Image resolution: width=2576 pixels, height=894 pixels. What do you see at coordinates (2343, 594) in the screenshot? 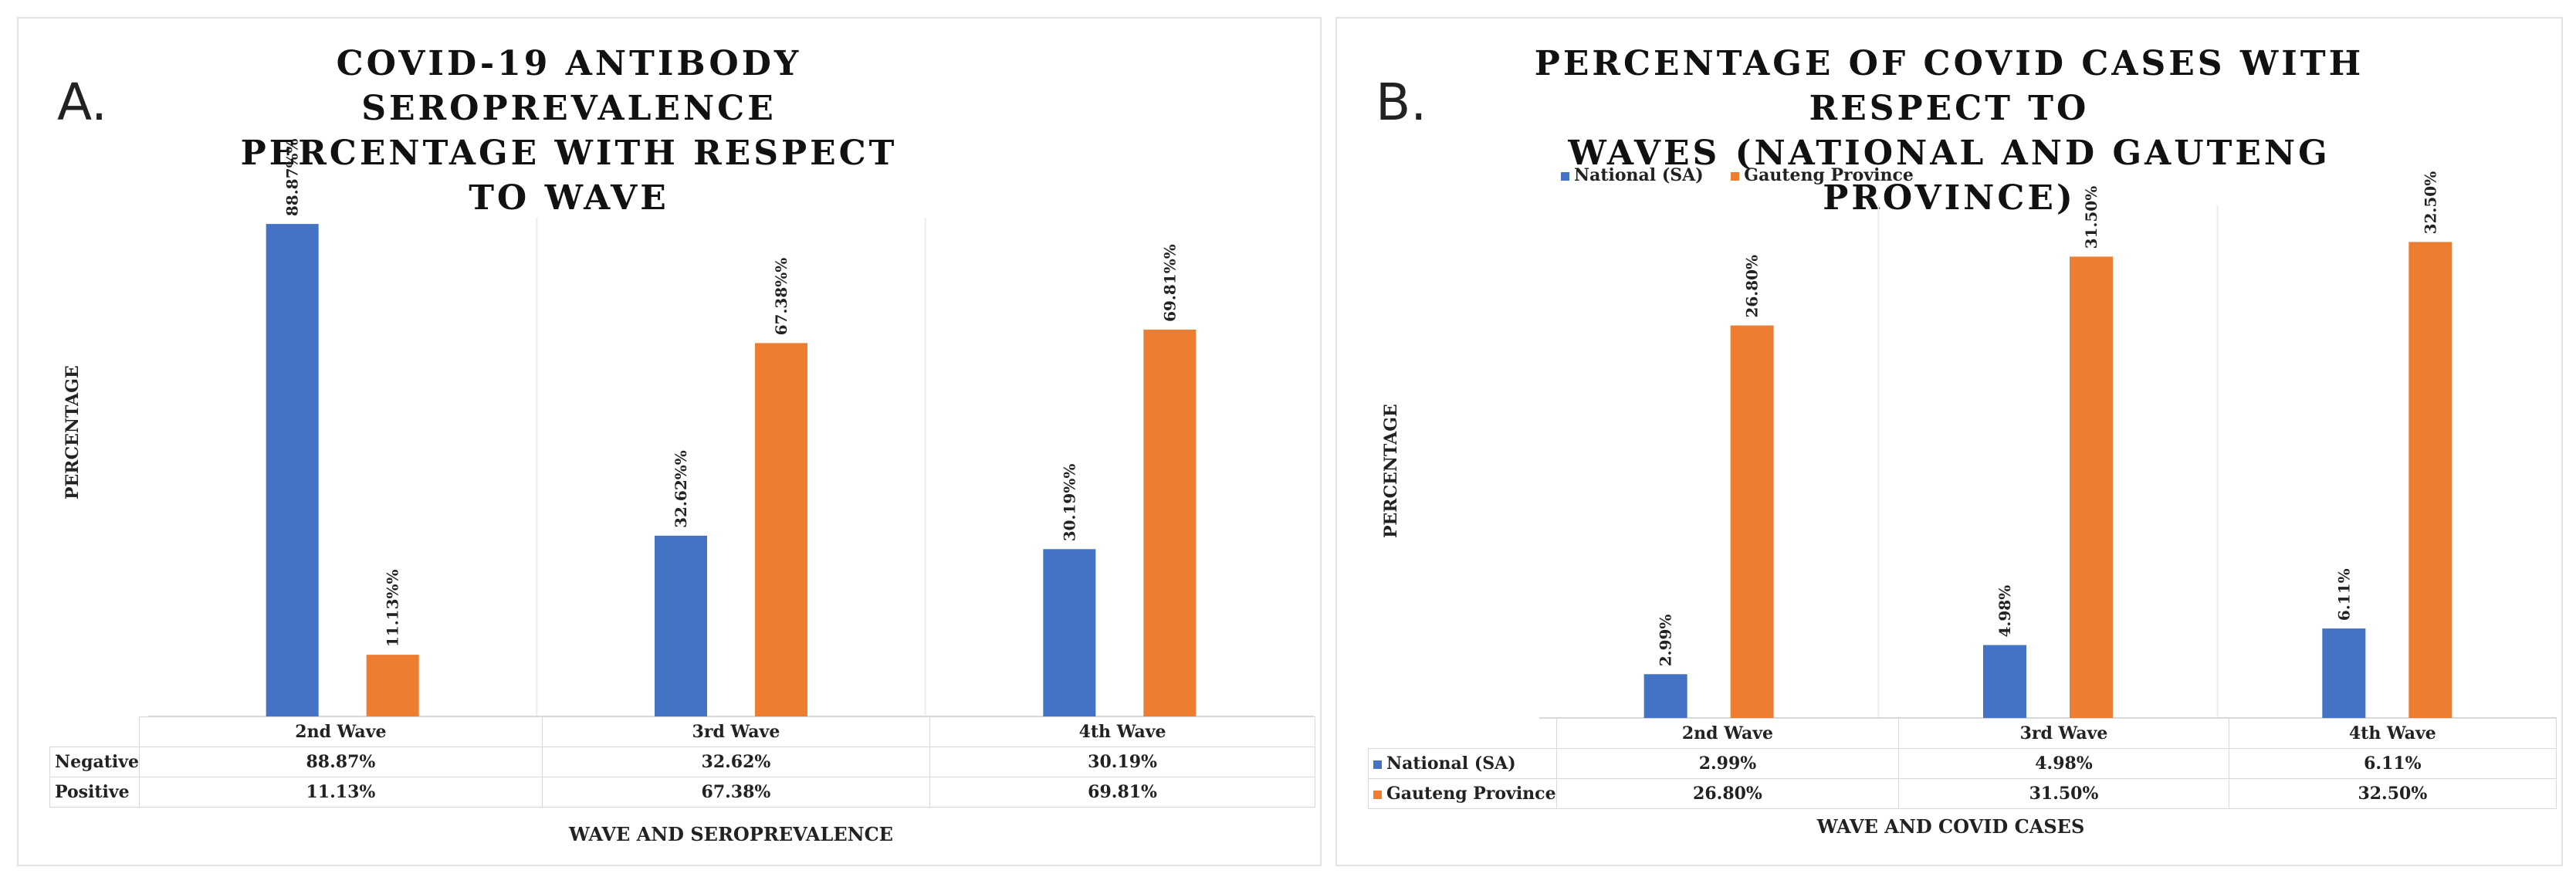
I see `bar-data-label: 6.11%` at bounding box center [2343, 594].